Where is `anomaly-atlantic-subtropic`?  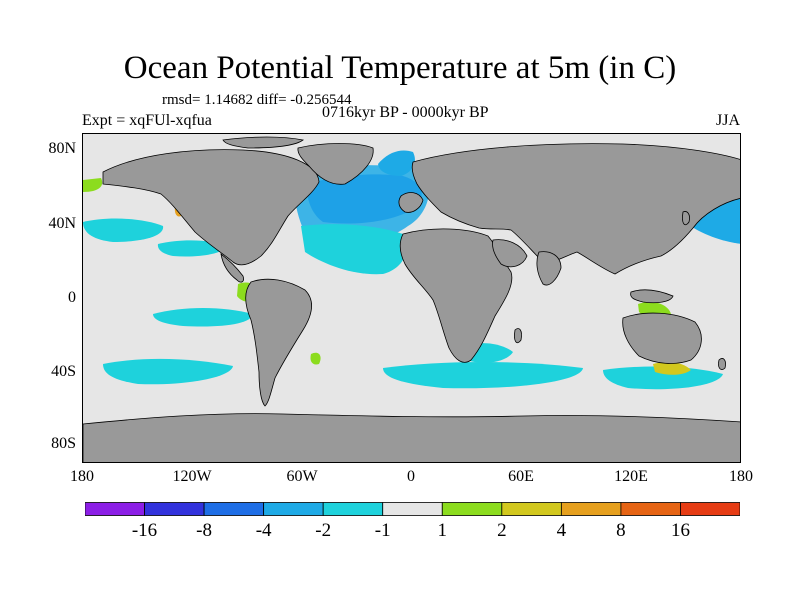 anomaly-atlantic-subtropic is located at coordinates (354, 249).